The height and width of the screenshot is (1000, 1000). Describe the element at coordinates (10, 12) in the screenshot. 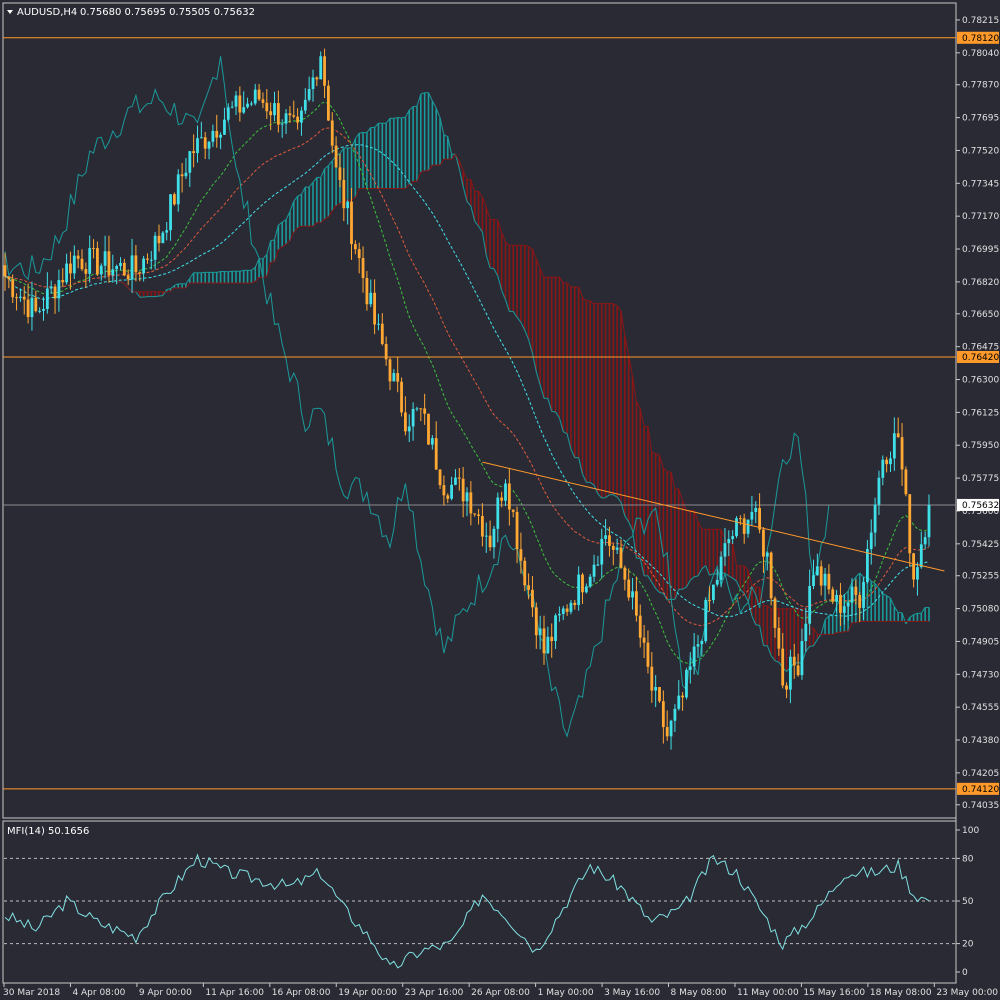

I see `dropdown-triangle-icon` at that location.